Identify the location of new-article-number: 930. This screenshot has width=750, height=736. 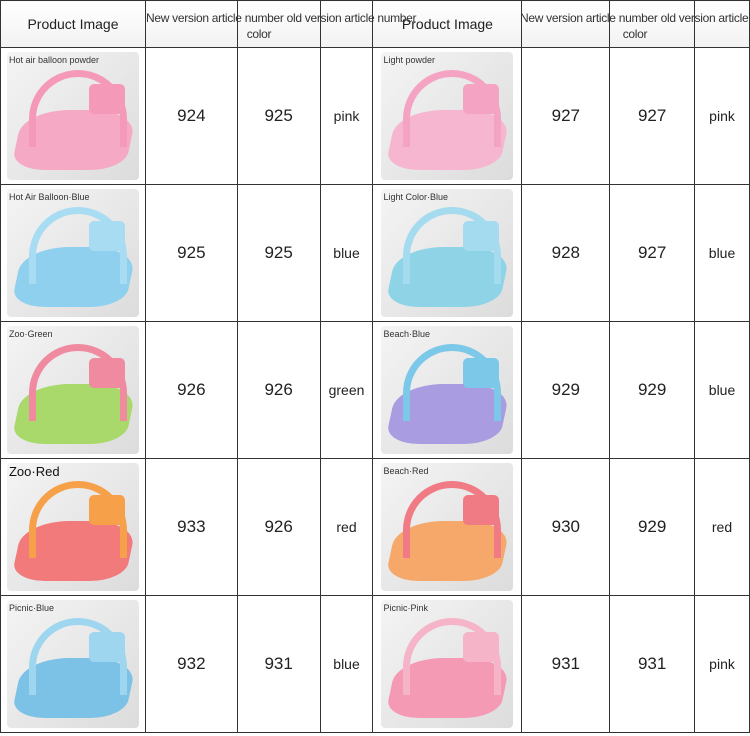
(566, 527).